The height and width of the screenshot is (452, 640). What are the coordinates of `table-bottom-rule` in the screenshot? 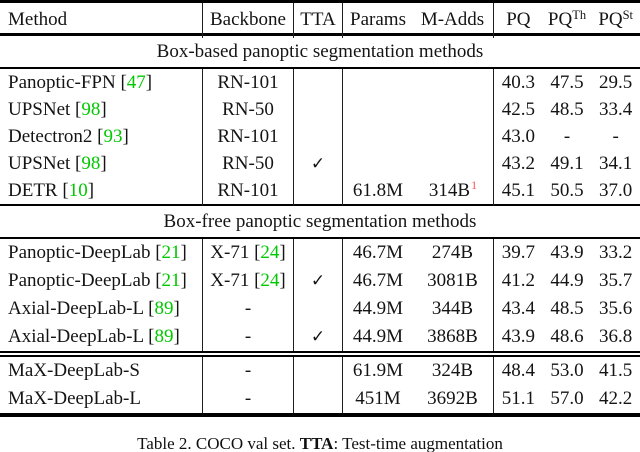 It's located at (320, 415).